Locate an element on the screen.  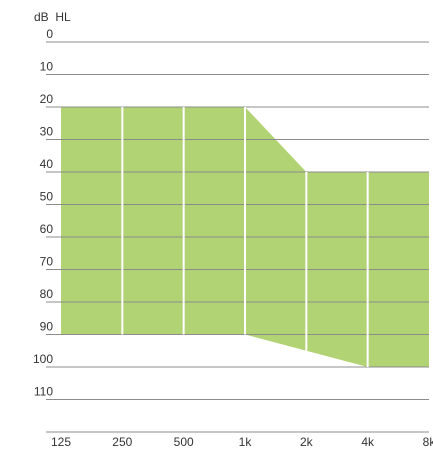
y-tick-30: 30 is located at coordinates (47, 132).